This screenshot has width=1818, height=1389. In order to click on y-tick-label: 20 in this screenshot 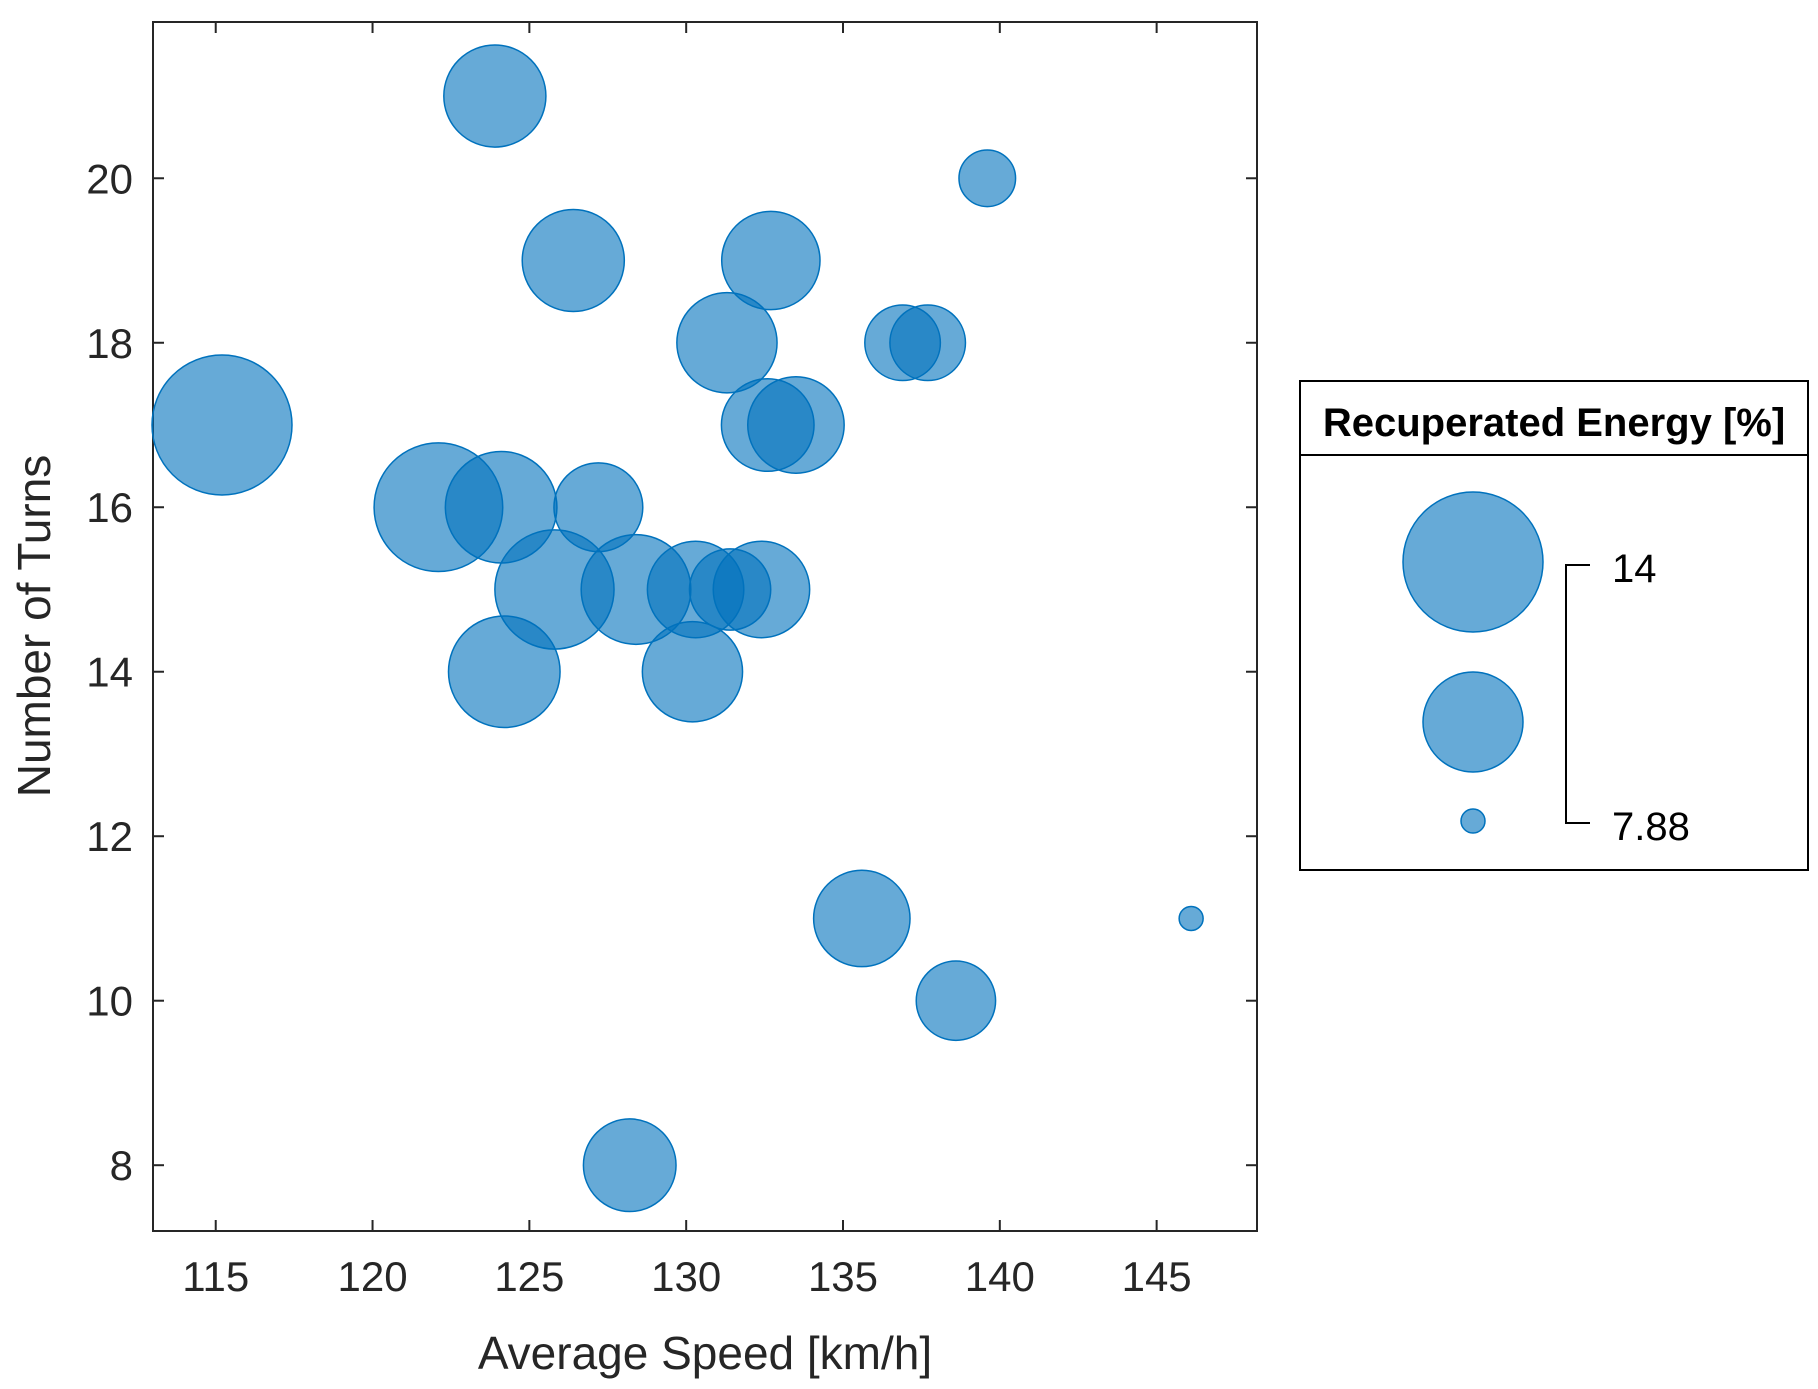, I will do `click(109, 178)`.